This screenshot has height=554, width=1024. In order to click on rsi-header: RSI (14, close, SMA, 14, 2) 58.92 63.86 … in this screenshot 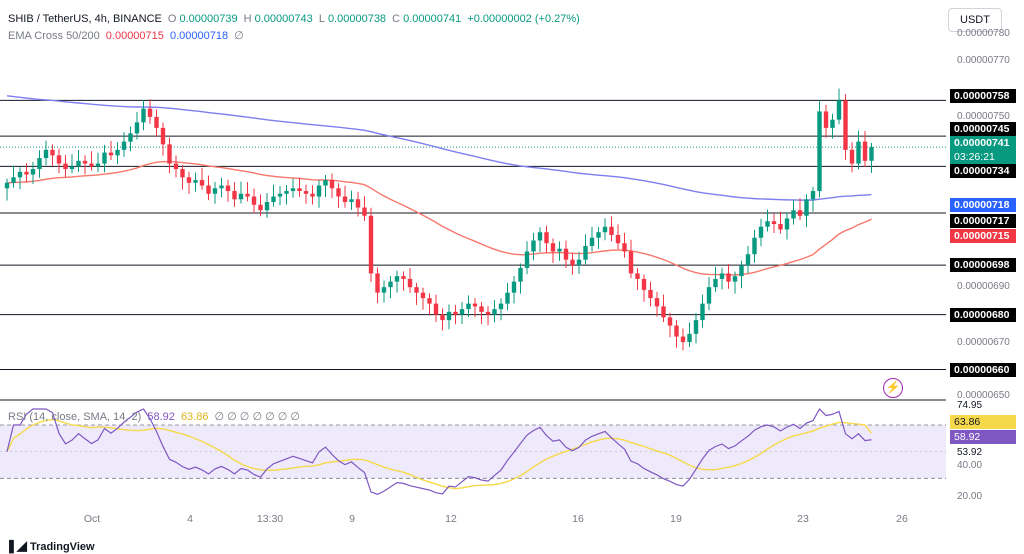, I will do `click(155, 416)`.